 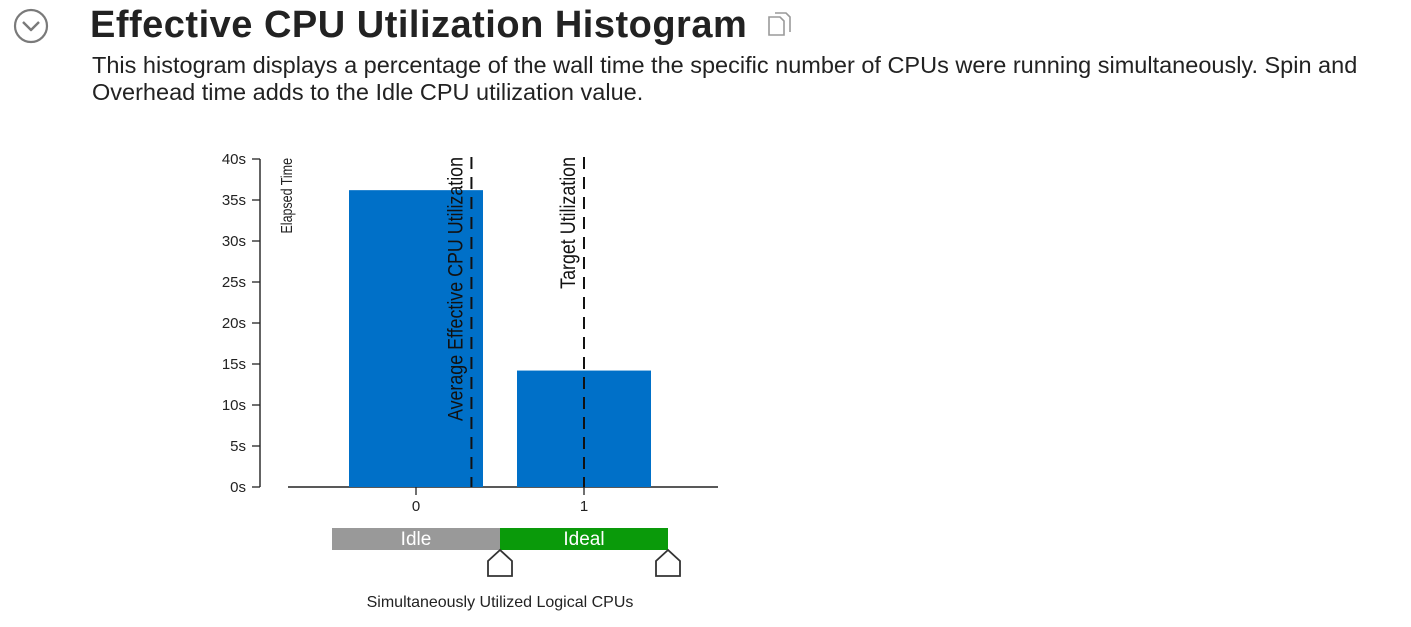 I want to click on chevron-down-circle-icon, so click(x=31, y=26).